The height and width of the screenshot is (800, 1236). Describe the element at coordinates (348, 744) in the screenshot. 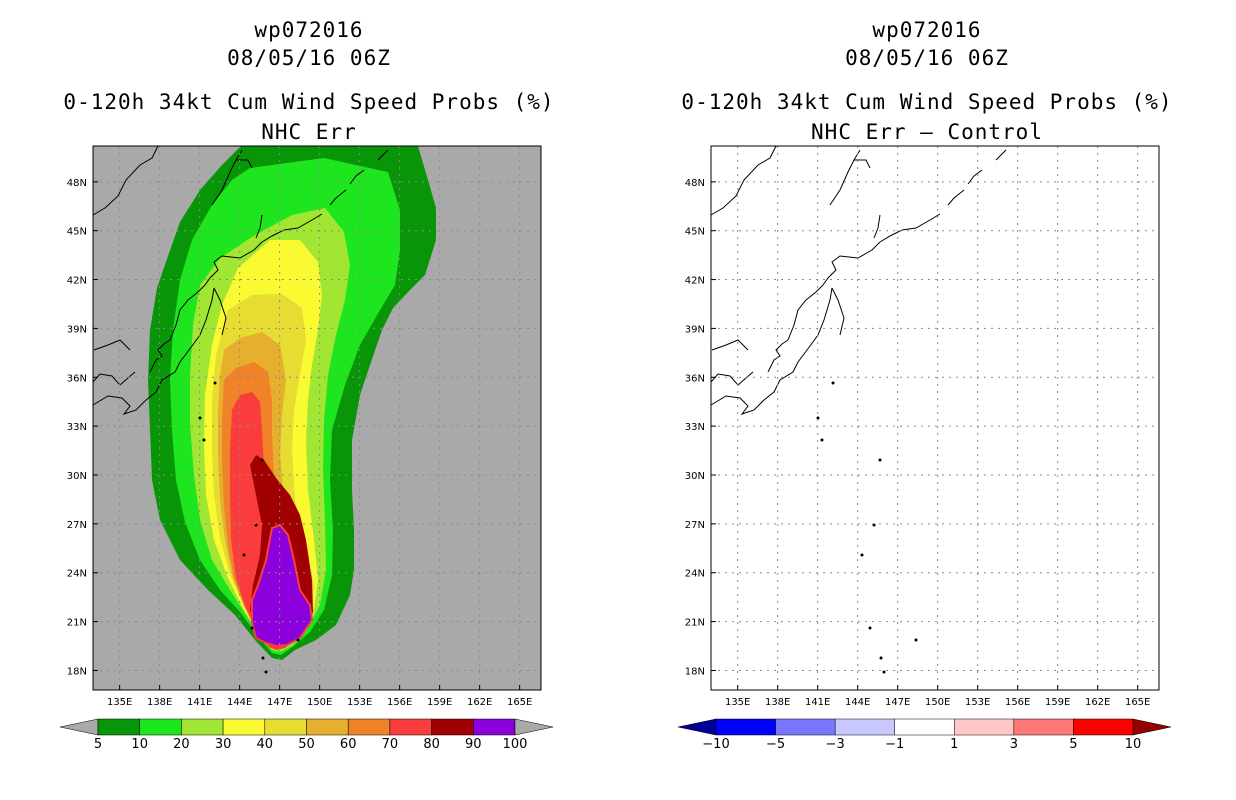

I see `colorbar-label: 60` at that location.